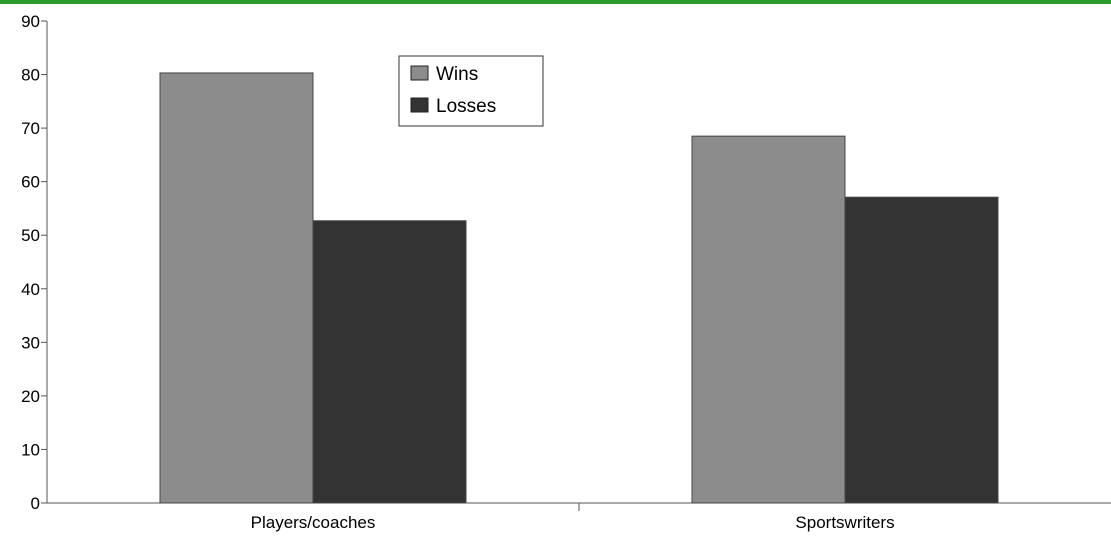 The width and height of the screenshot is (1111, 538). What do you see at coordinates (30, 396) in the screenshot?
I see `y-tick-label: 20` at bounding box center [30, 396].